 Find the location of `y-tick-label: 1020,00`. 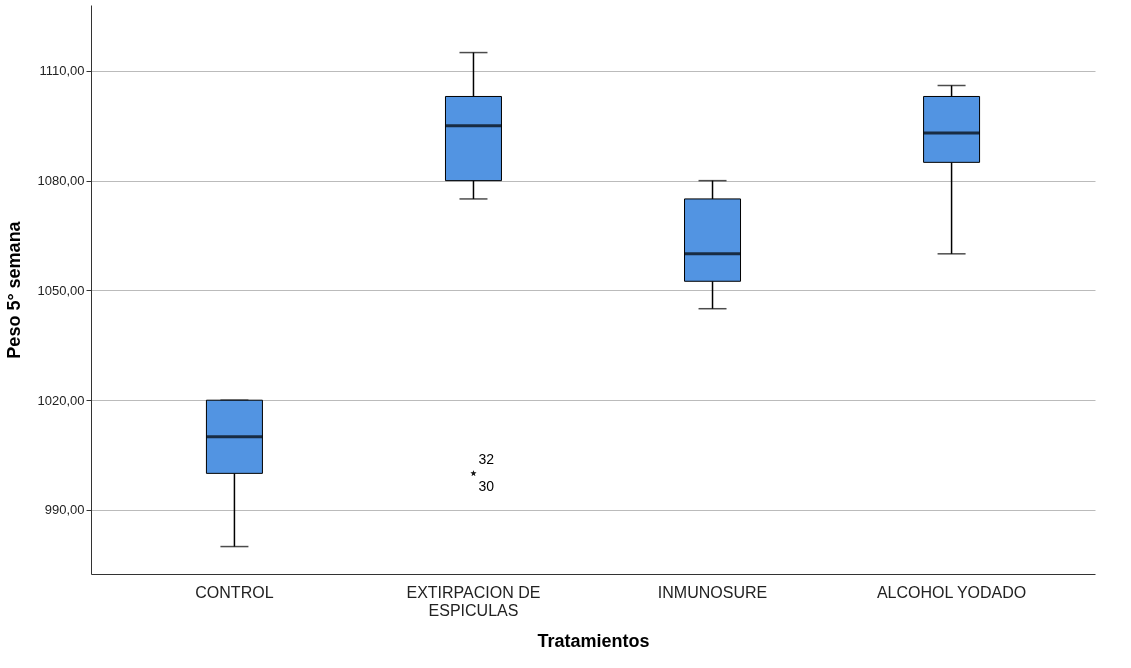

y-tick-label: 1020,00 is located at coordinates (61, 400).